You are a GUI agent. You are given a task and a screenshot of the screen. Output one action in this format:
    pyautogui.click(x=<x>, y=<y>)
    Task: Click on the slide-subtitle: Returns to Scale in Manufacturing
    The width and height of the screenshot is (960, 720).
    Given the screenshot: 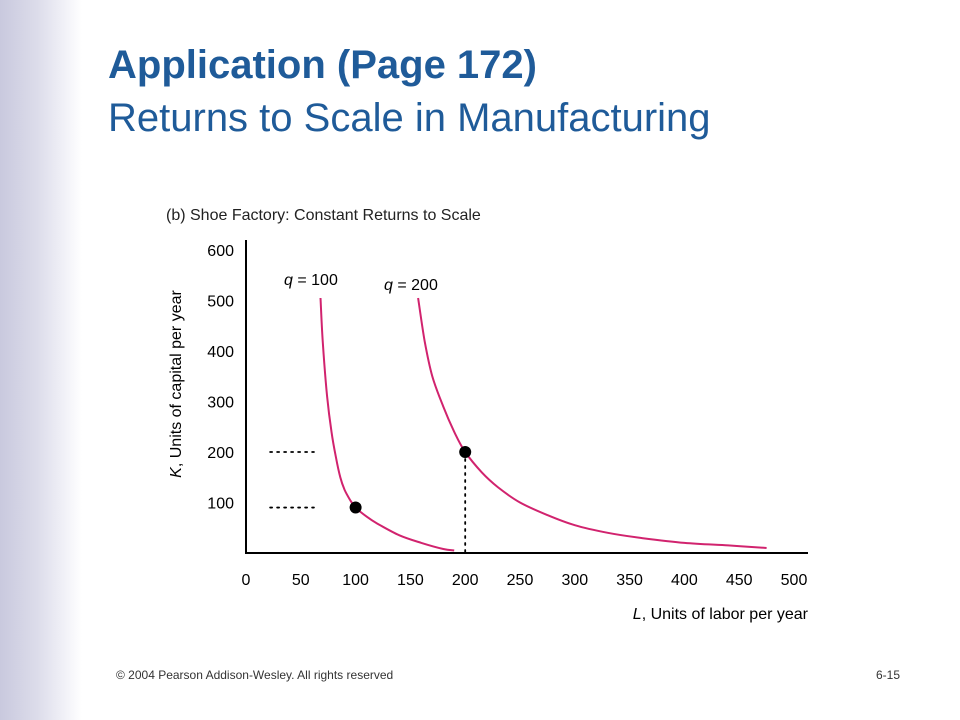 What is the action you would take?
    pyautogui.click(x=409, y=118)
    